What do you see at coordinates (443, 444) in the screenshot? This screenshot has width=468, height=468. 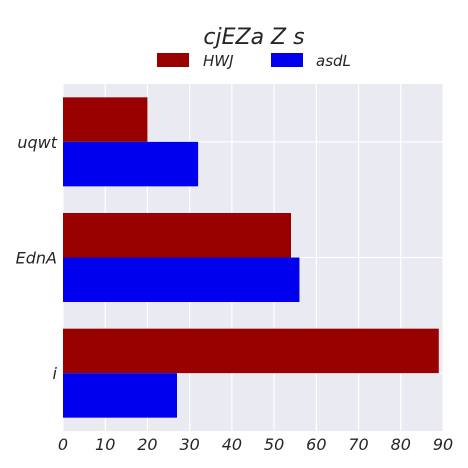 I see `x-tick-label-9: 90` at bounding box center [443, 444].